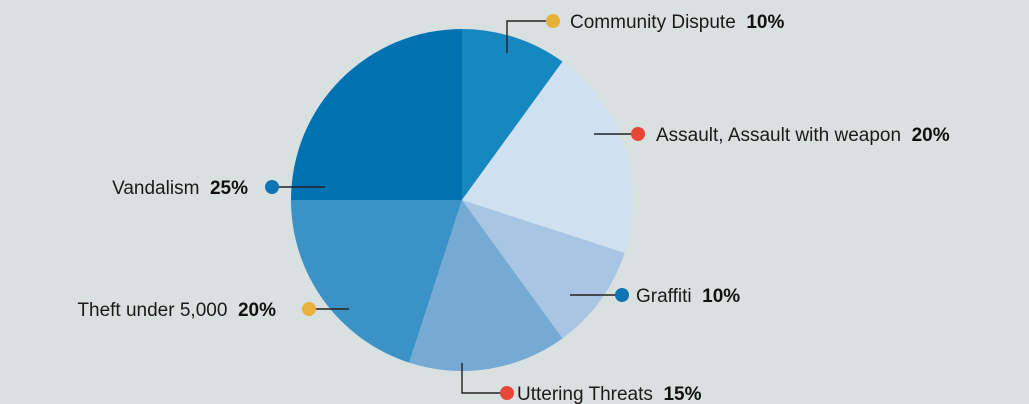 Image resolution: width=1029 pixels, height=404 pixels. Describe the element at coordinates (664, 296) in the screenshot. I see `slice-label-name: Graffiti` at that location.